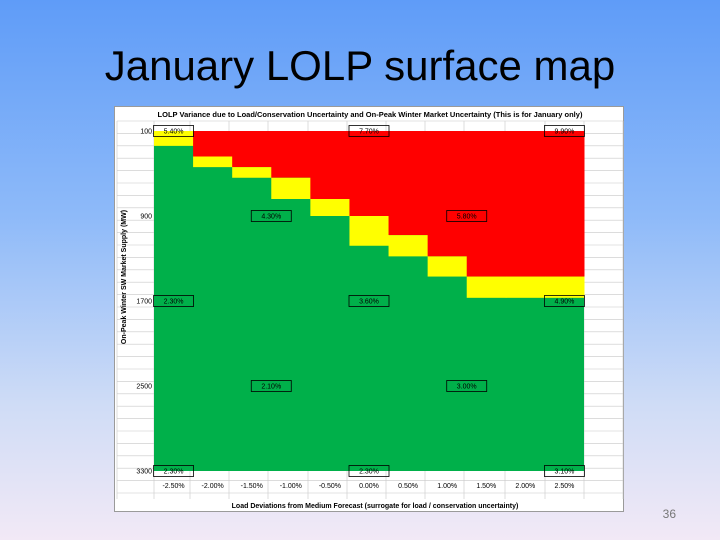 Image resolution: width=720 pixels, height=540 pixels. I want to click on x-tick-label: 2.50%, so click(565, 486).